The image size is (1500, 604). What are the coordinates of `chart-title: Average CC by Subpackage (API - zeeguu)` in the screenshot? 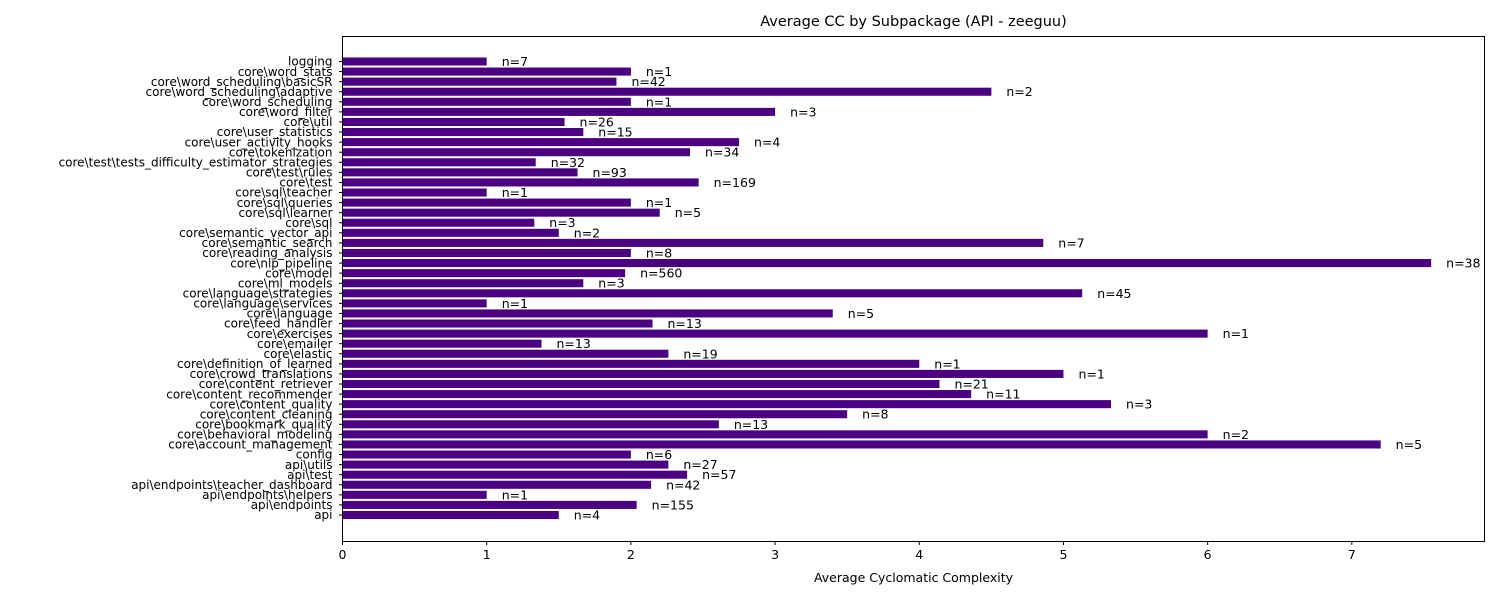 It's located at (913, 22).